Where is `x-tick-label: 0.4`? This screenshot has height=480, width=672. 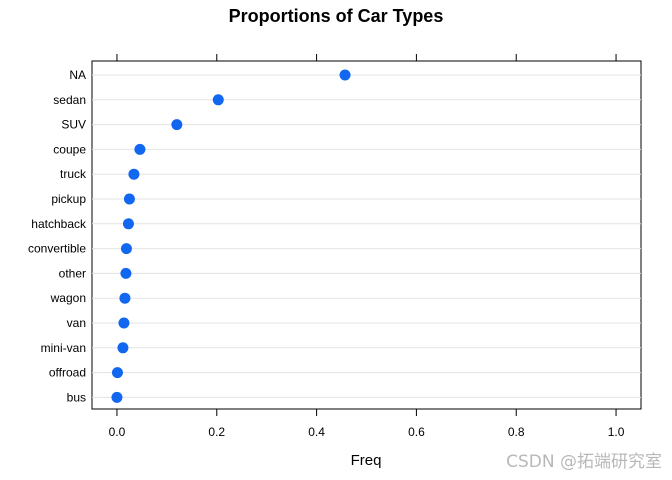 x-tick-label: 0.4 is located at coordinates (316, 432).